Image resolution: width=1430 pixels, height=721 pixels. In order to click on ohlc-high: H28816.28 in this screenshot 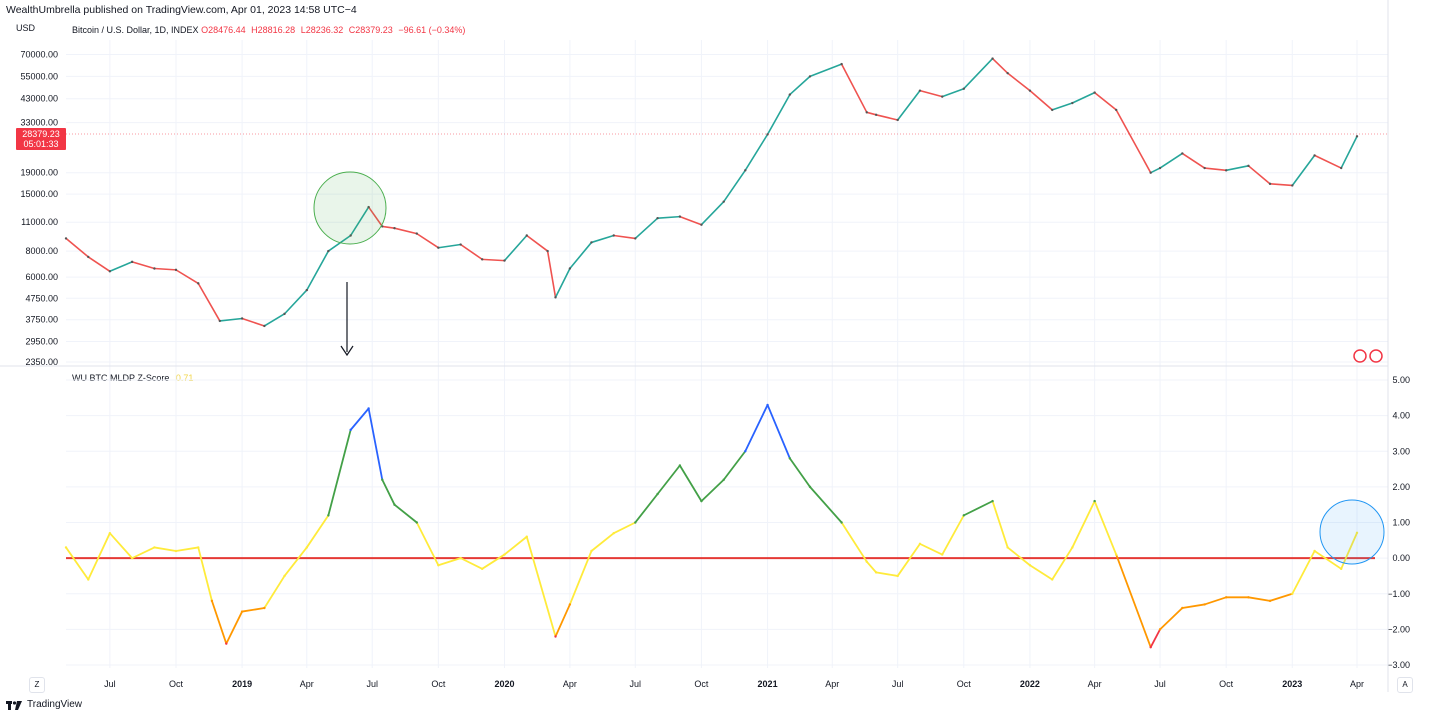, I will do `click(273, 30)`.